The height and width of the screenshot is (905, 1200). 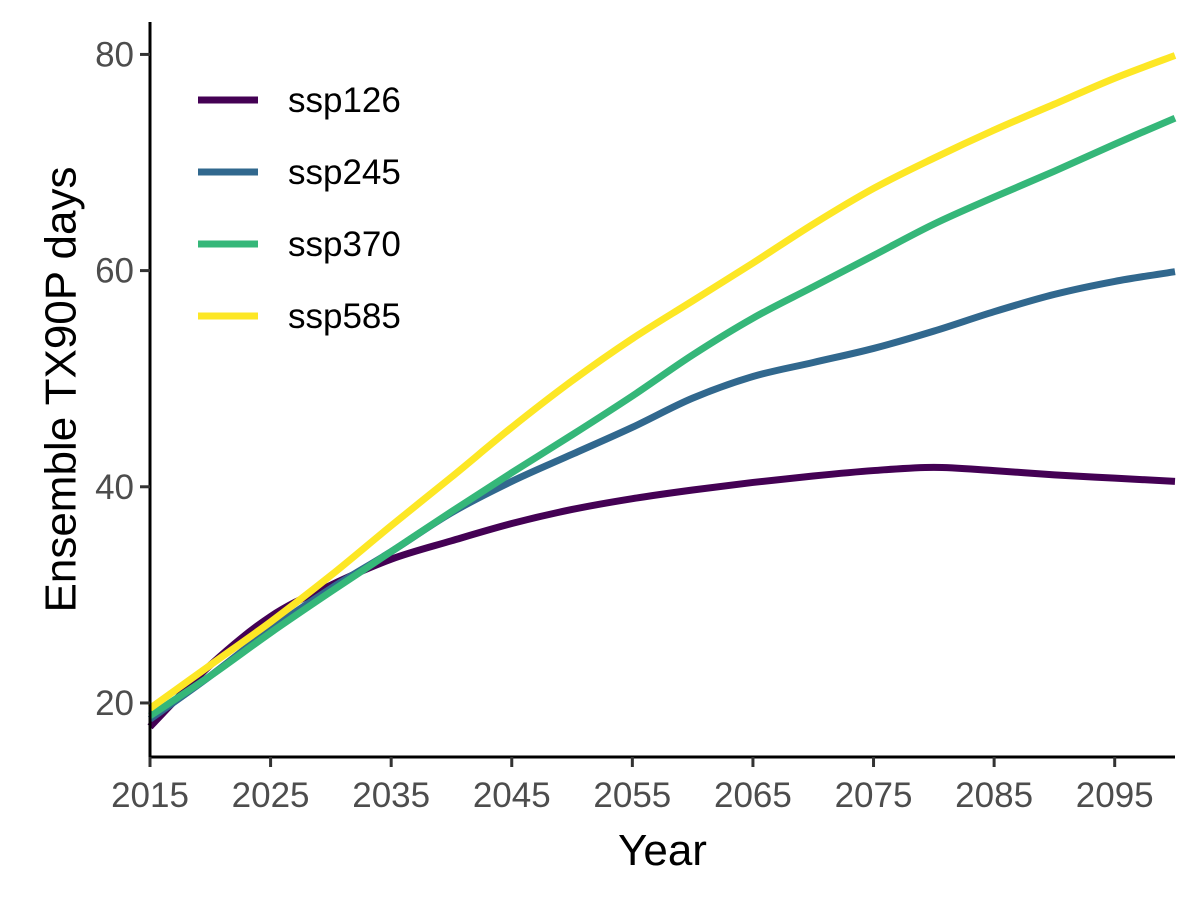 I want to click on legend-label-ssp585: ssp585, so click(x=344, y=316).